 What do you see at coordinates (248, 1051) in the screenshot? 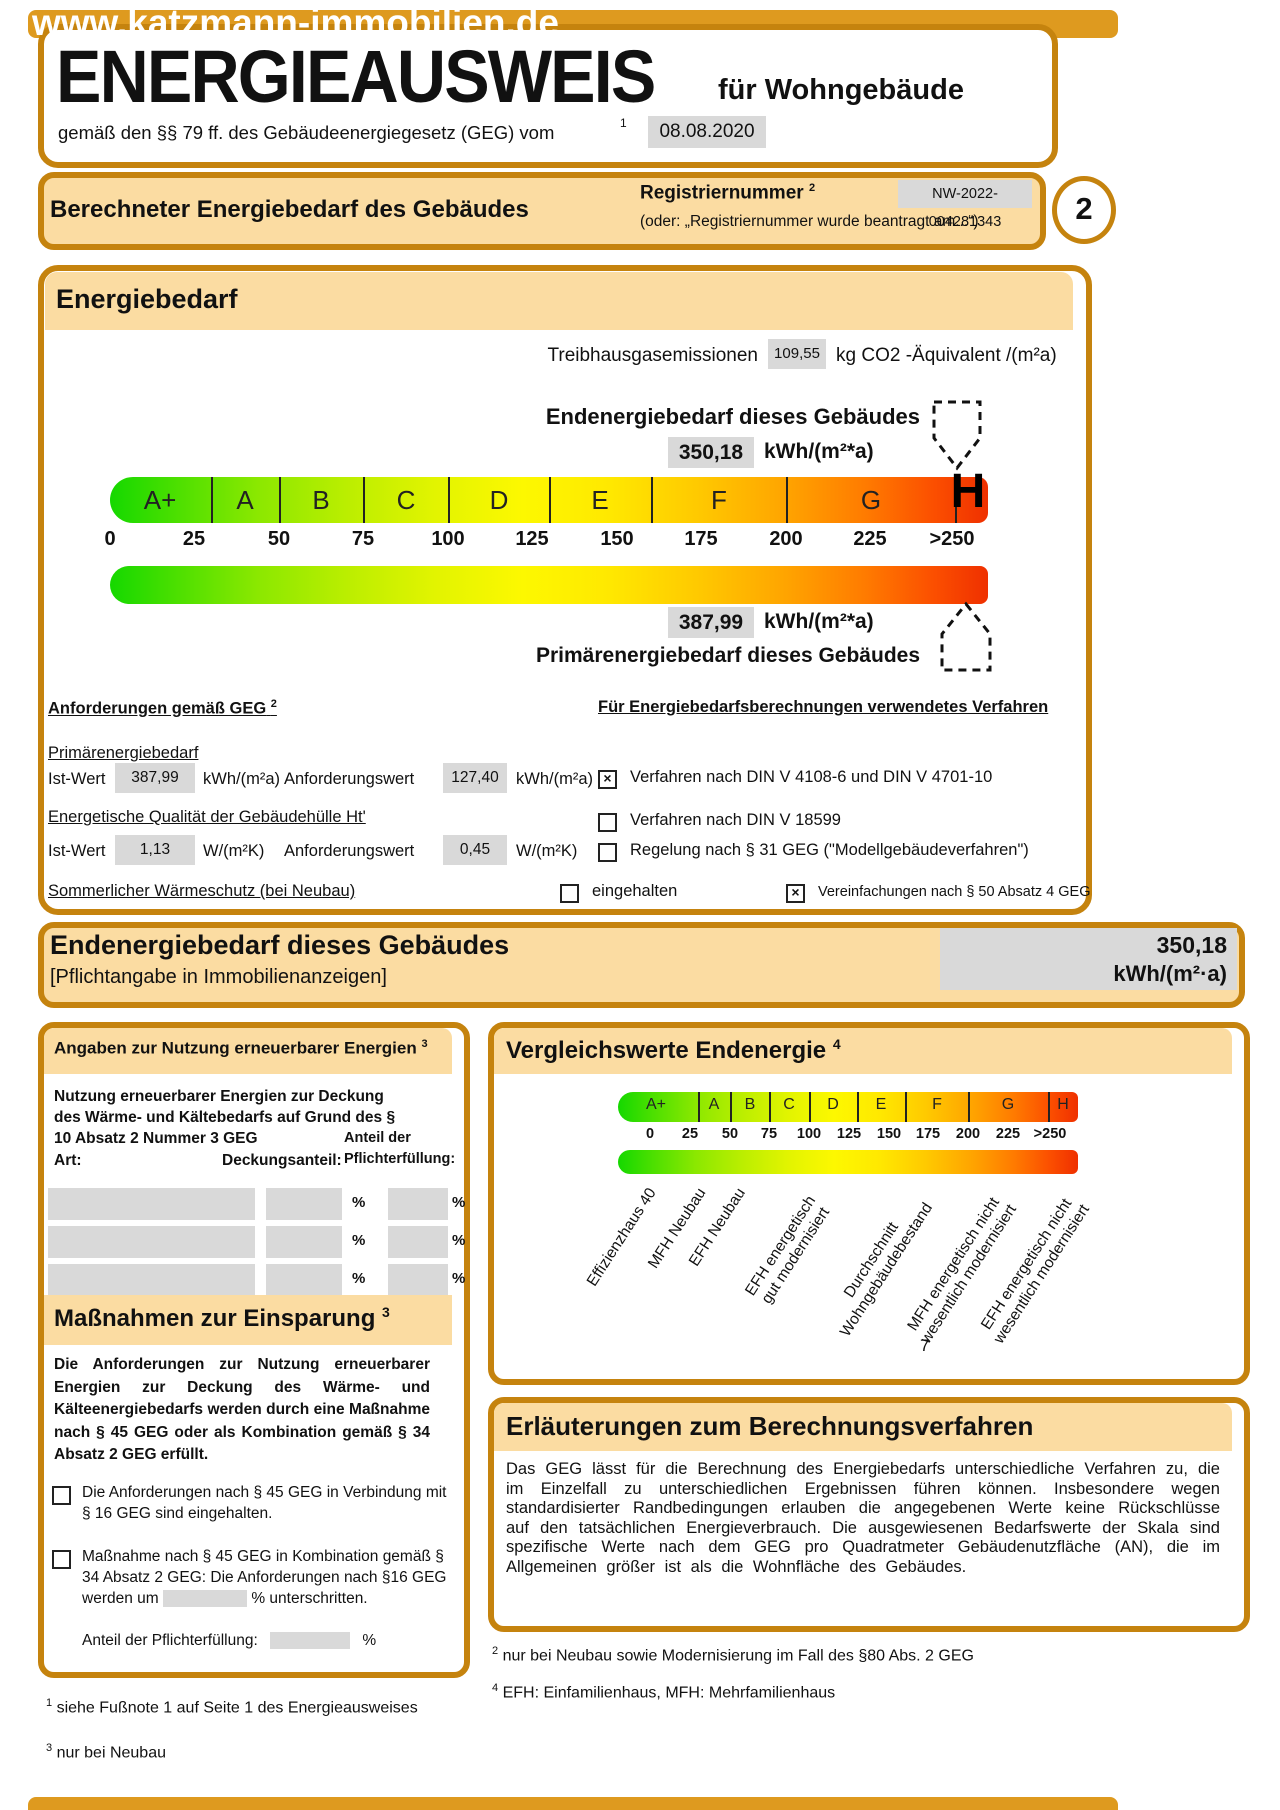
I see `renewables-title-band` at bounding box center [248, 1051].